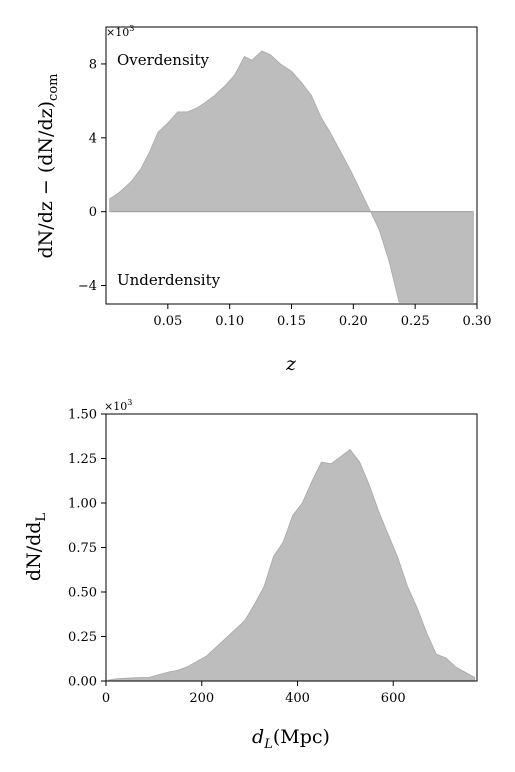 This screenshot has height=772, width=515. Describe the element at coordinates (415, 321) in the screenshot. I see `x-tick-label: 0.25` at that location.